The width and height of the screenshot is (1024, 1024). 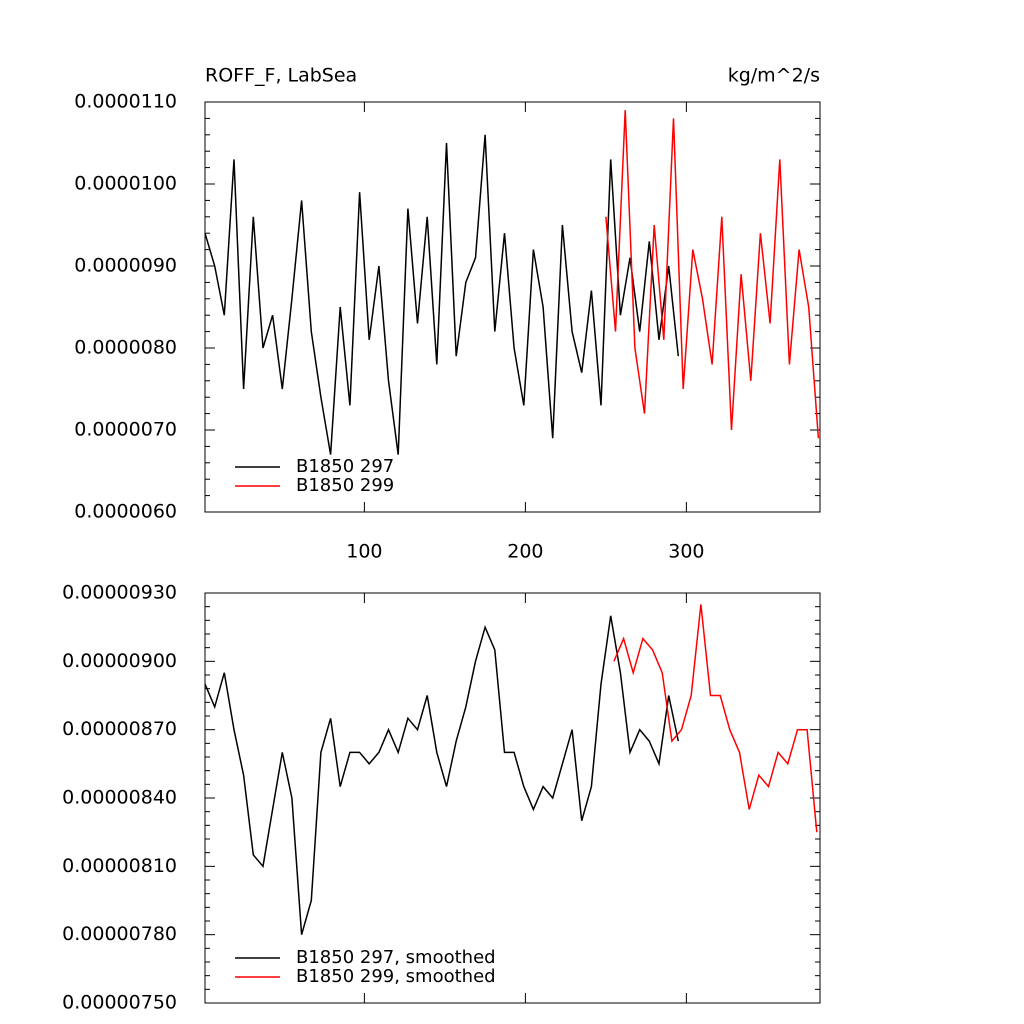 I want to click on y-tick-label: 0.00000840, so click(x=119, y=798).